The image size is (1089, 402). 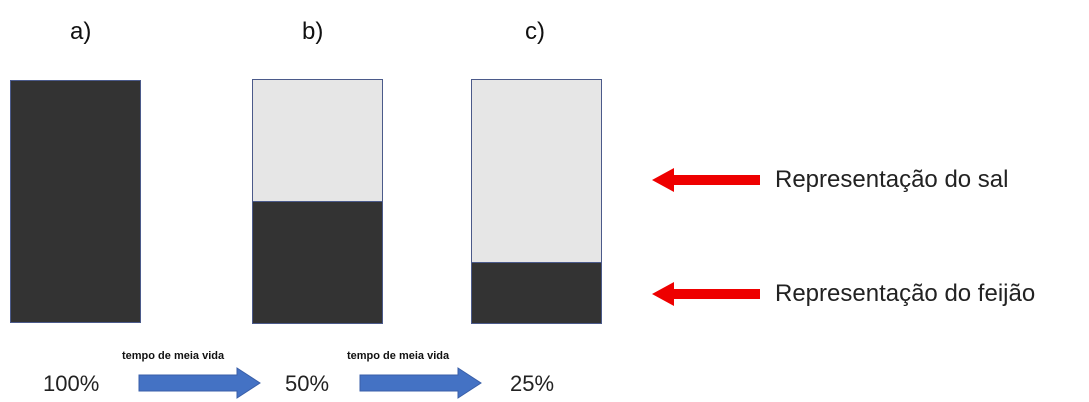 I want to click on bar-b-bean-segment, so click(x=317, y=262).